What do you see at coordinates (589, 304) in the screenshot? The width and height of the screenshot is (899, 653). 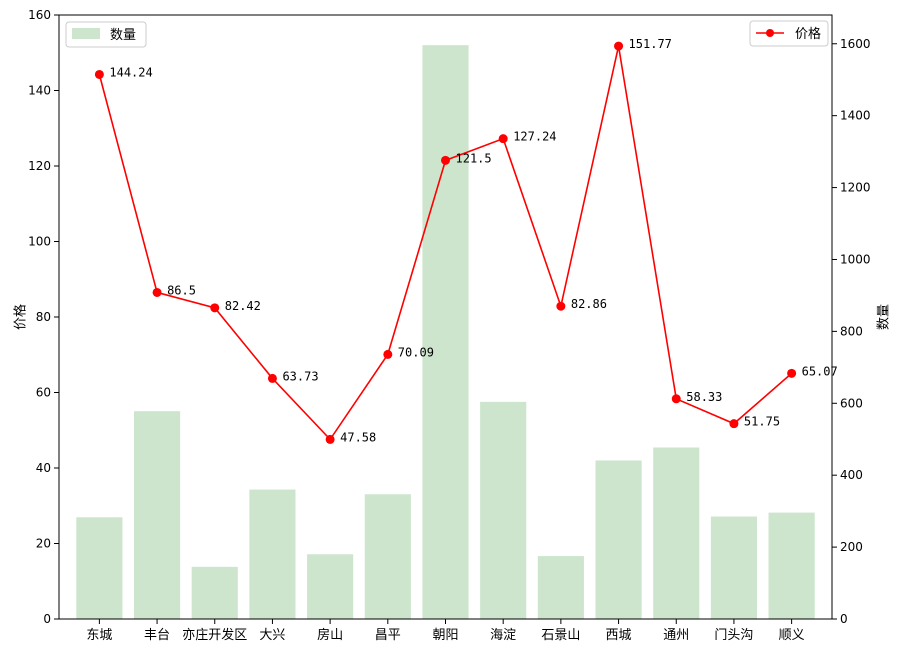 I see `price-label-8: 82.86` at bounding box center [589, 304].